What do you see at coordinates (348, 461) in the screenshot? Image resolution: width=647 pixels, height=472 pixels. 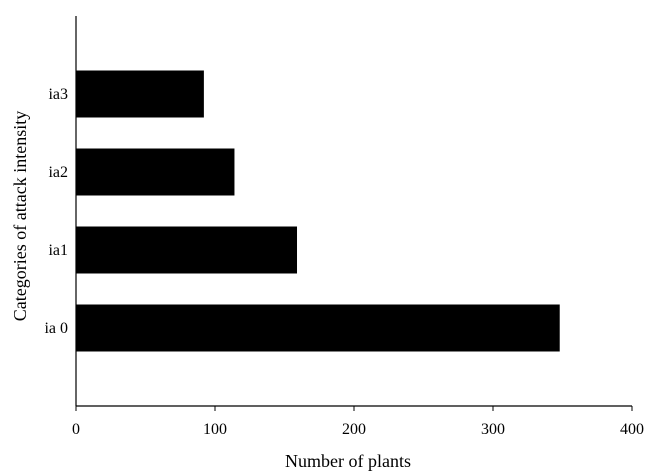 I see `x-axis-title: Number of plants` at bounding box center [348, 461].